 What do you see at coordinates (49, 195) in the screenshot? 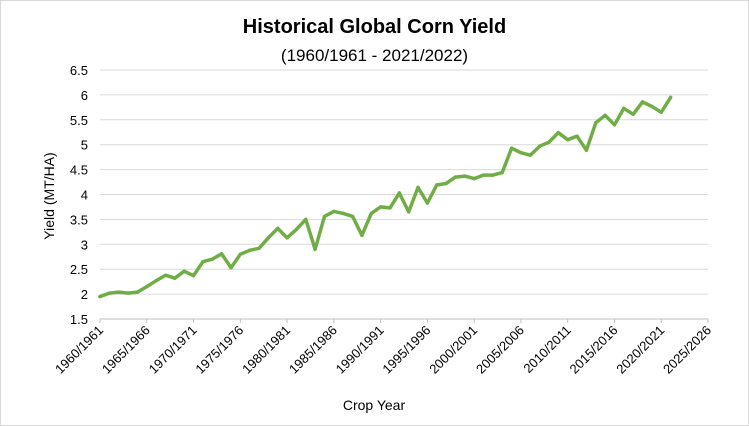
I see `y-axis-label: Yield (MT/HA)` at bounding box center [49, 195].